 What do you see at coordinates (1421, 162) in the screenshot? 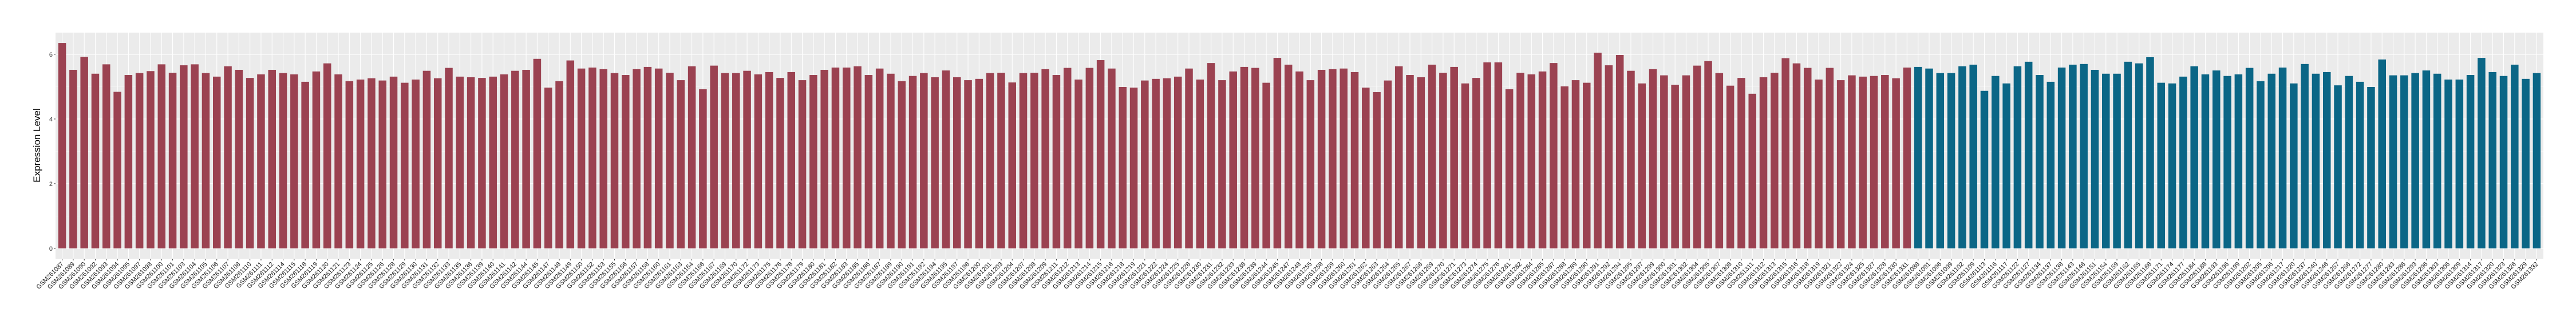
I see `bar-GSM261268` at bounding box center [1421, 162].